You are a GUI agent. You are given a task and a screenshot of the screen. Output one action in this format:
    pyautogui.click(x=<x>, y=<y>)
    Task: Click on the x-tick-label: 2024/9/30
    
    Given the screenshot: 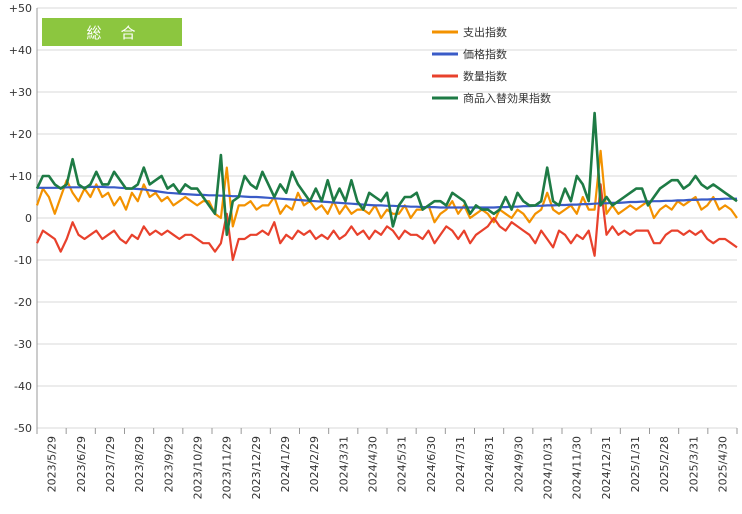 What is the action you would take?
    pyautogui.click(x=518, y=464)
    